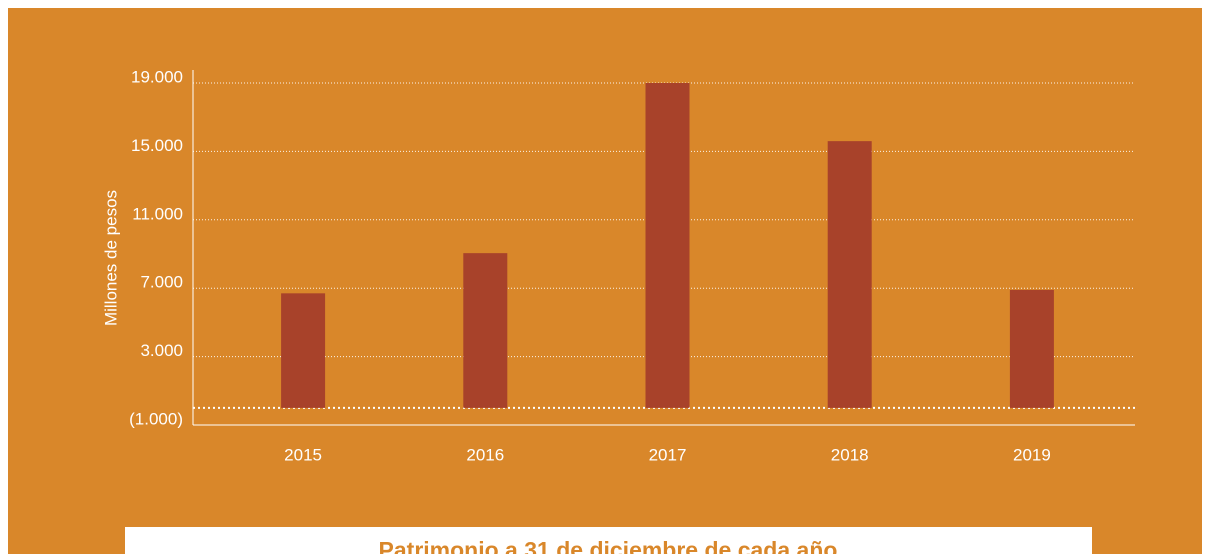  Describe the element at coordinates (157, 145) in the screenshot. I see `y-tick-label: 15.000` at that location.